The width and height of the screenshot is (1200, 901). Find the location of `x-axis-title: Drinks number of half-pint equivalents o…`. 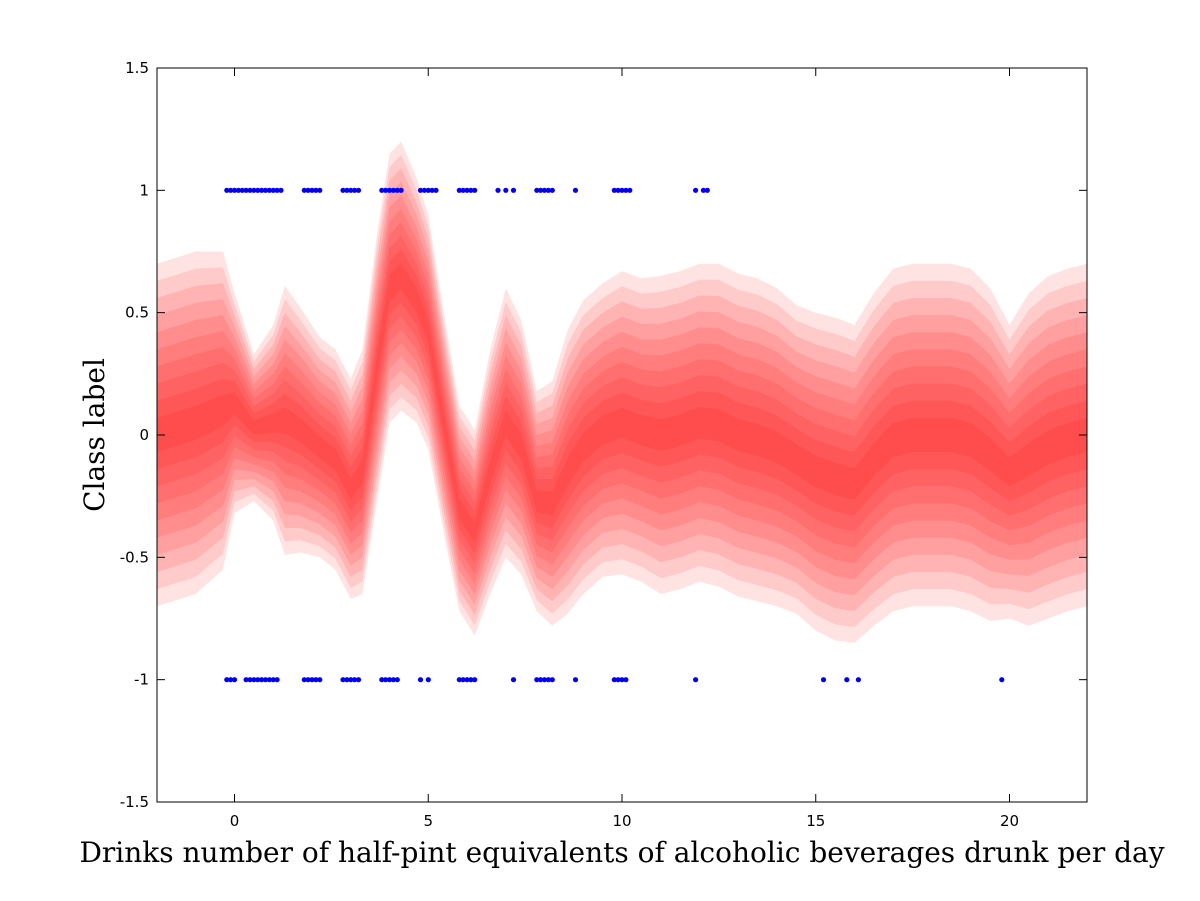

x-axis-title: Drinks number of half-pint equivalents o… is located at coordinates (621, 852).